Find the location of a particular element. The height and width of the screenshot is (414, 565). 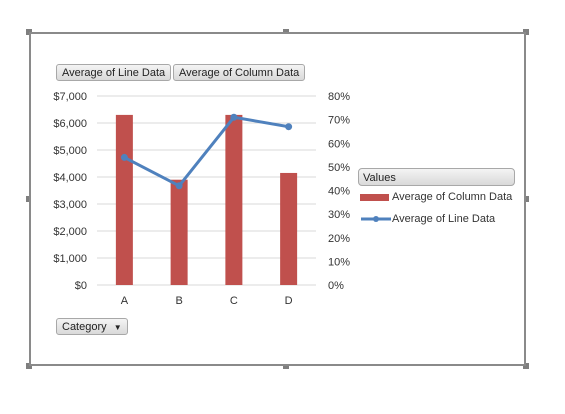

y-right-tick-label: 10% is located at coordinates (339, 262).